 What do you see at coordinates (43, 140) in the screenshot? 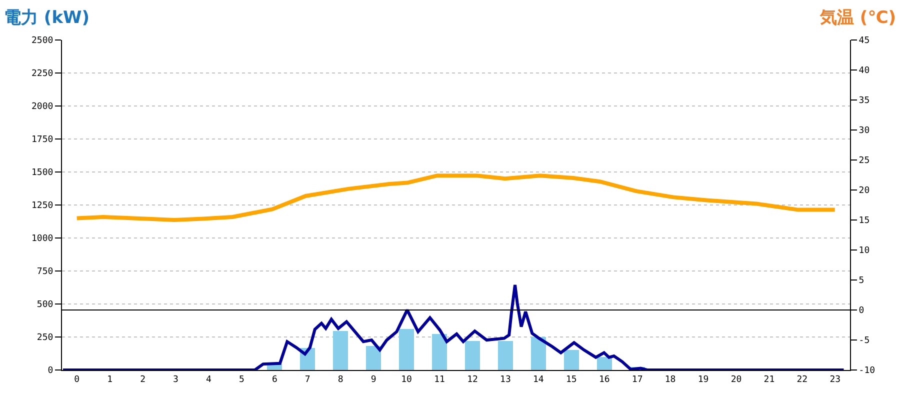
I see `y-tick-label: 1750` at bounding box center [43, 140].